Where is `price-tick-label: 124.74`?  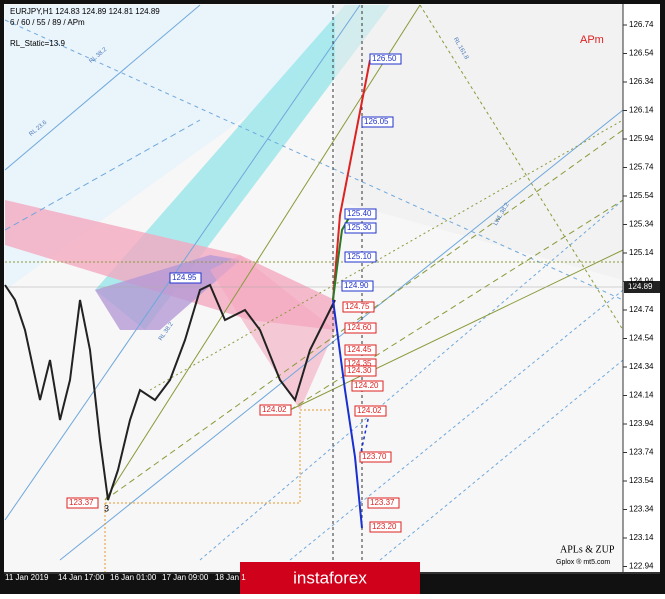
price-tick-label: 124.74 is located at coordinates (641, 309).